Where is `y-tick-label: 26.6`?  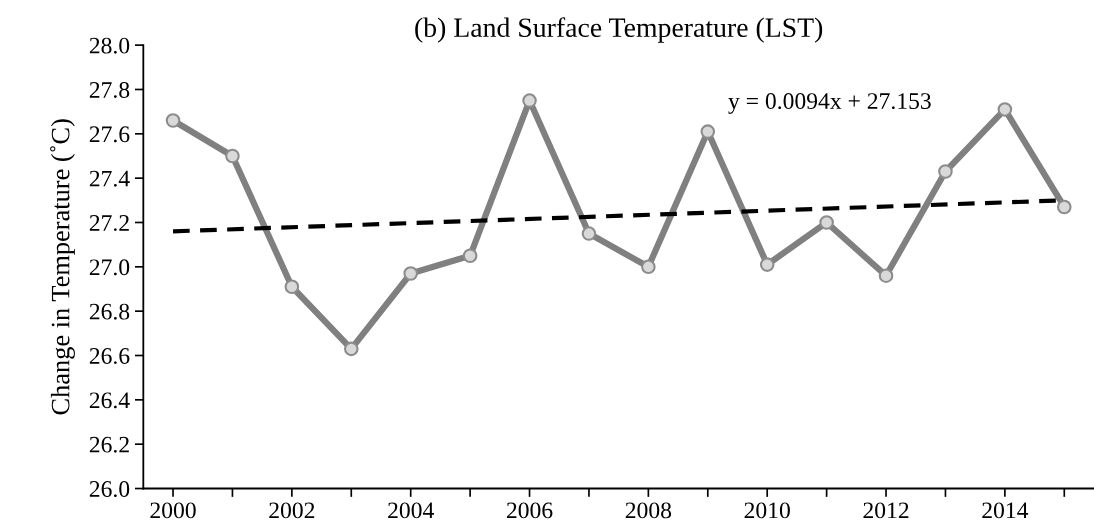 y-tick-label: 26.6 is located at coordinates (109, 356).